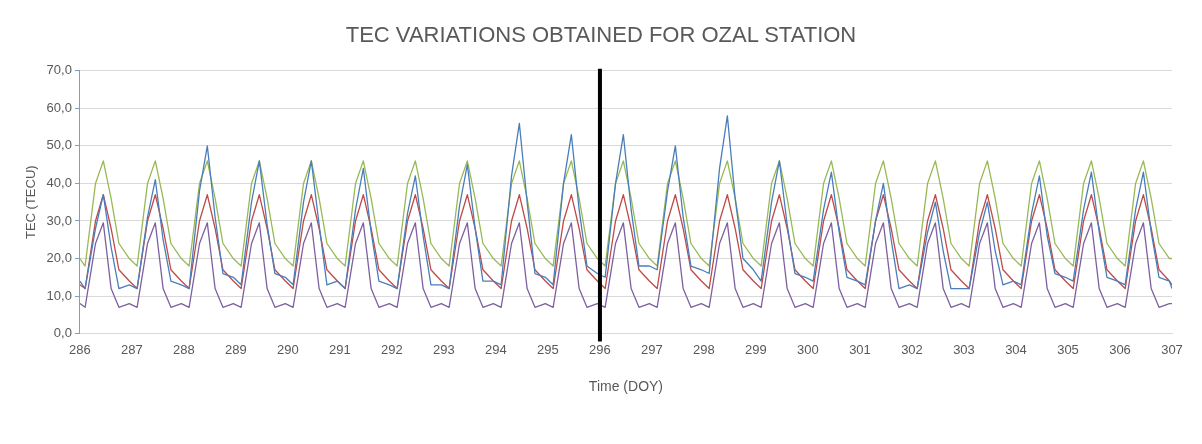 This screenshot has height=444, width=1202. I want to click on y-tick-label: 60,0, so click(59, 107).